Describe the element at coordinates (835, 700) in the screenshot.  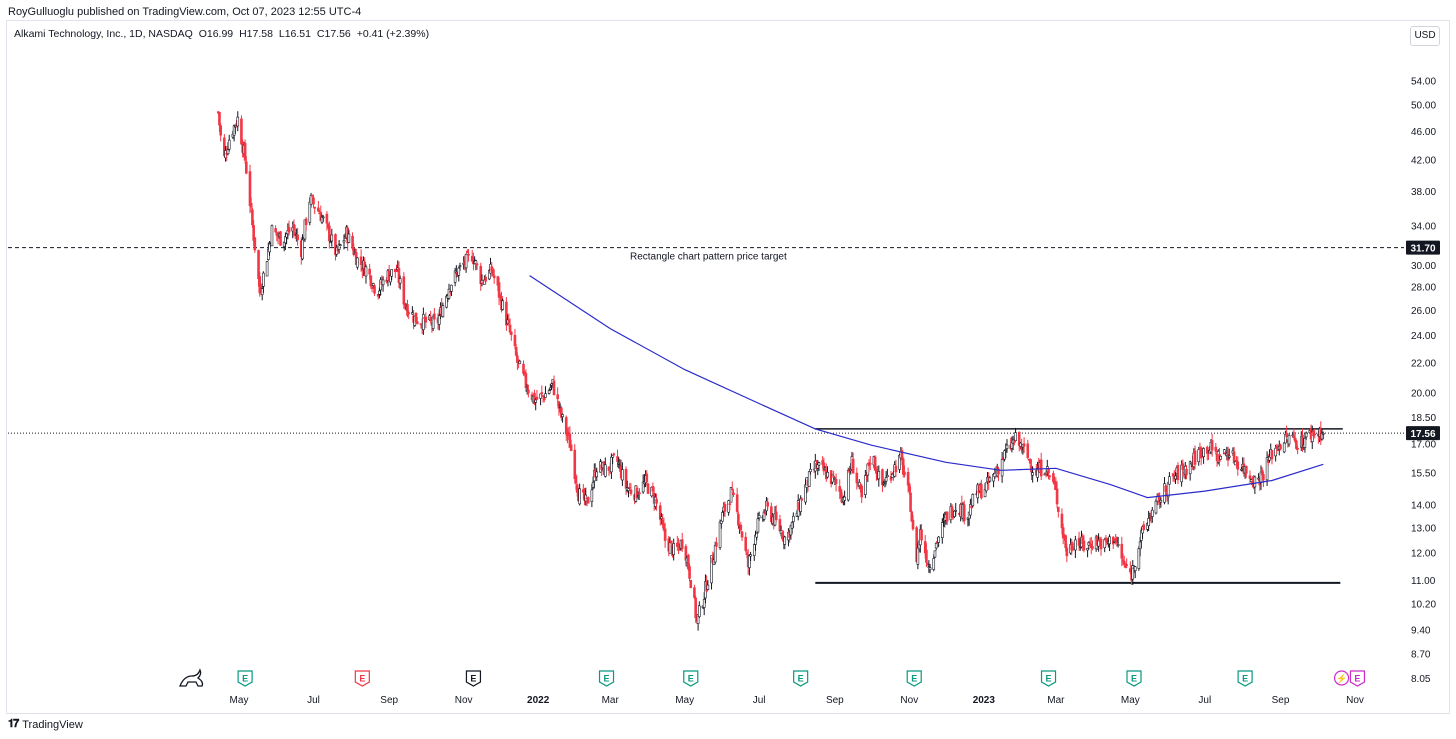
I see `x-tick-label: Sep` at that location.